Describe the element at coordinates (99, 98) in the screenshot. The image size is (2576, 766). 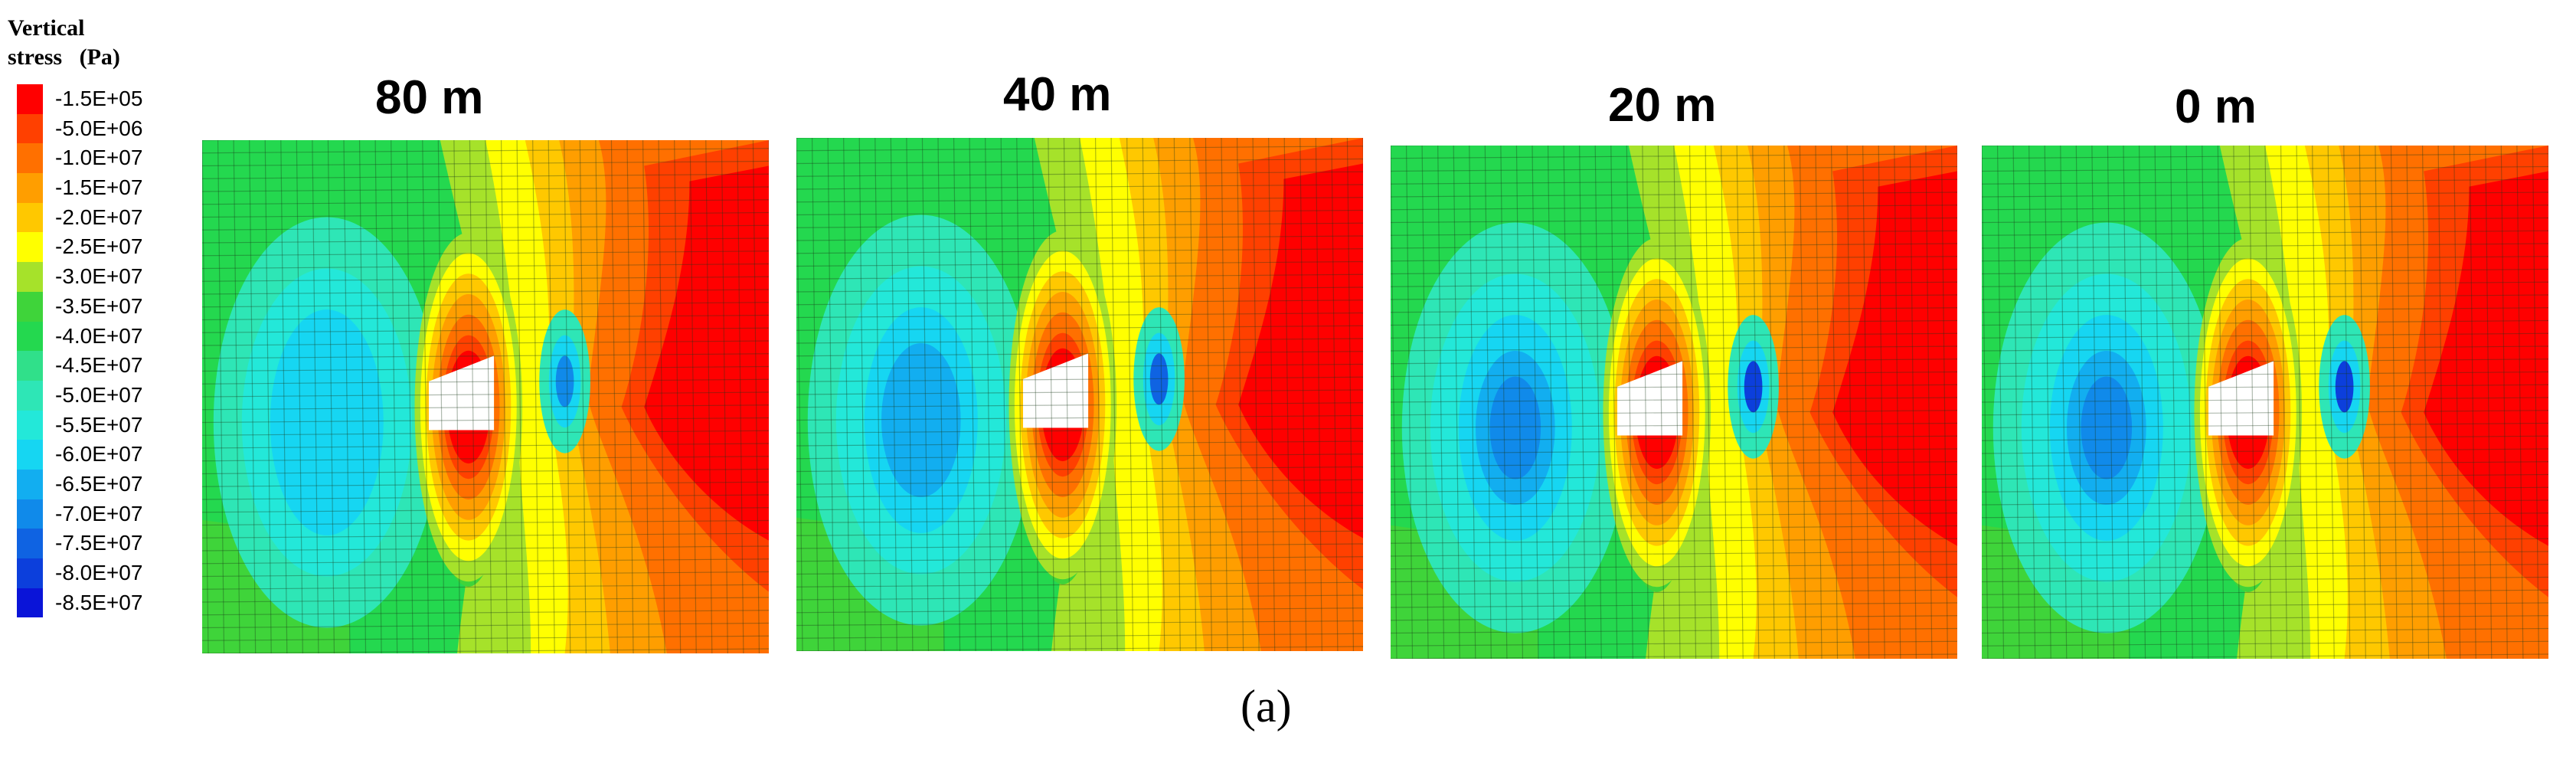
I see `legend-label: -1.5E+05` at that location.